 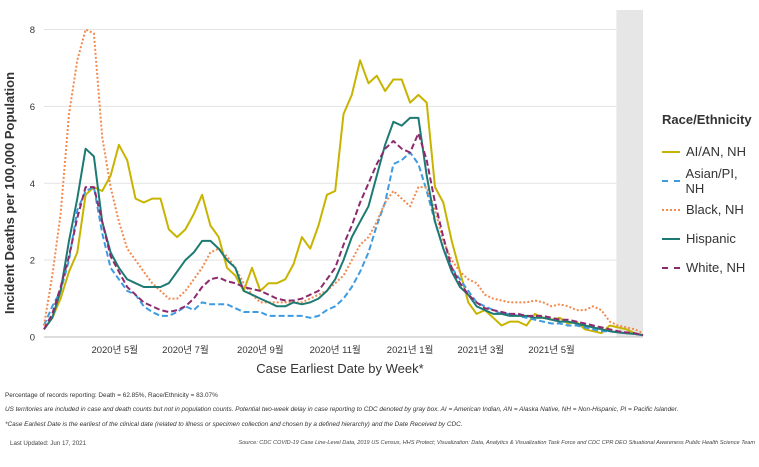 I want to click on y-tick-label: 4, so click(x=32, y=184).